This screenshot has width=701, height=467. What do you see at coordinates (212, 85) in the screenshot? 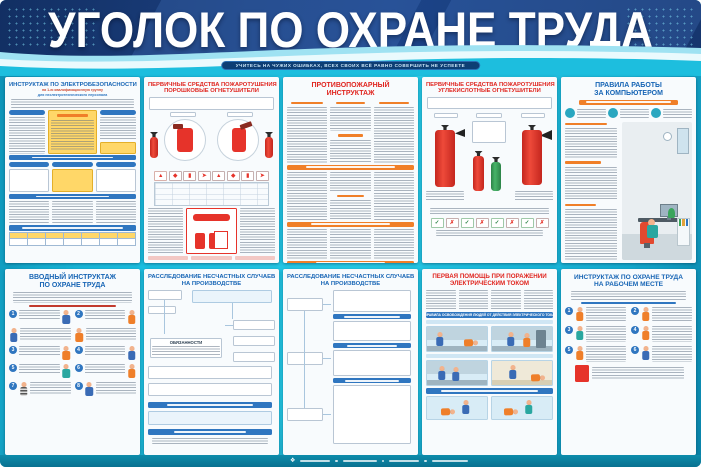
I see `poster-title-line1: ПЕРВИЧНЫЕ СРЕДСТВА ПОЖАРОТУШЕНИЯ` at bounding box center [212, 85].